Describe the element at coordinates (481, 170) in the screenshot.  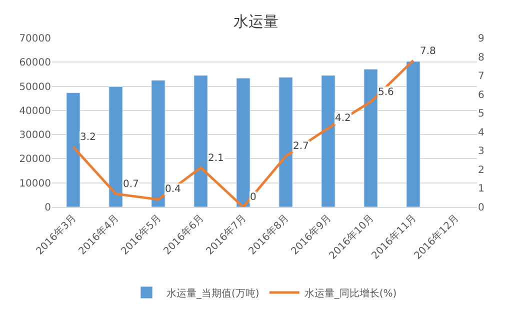
I see `y2-tick-label: 2` at that location.